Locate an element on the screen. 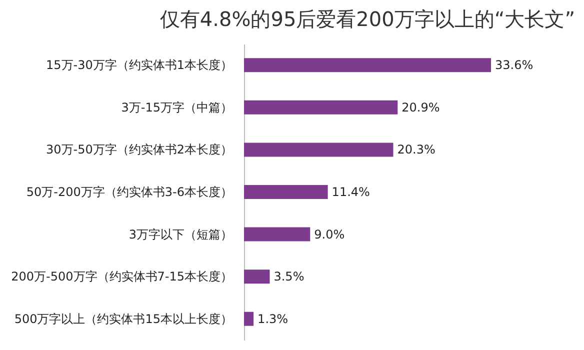  data-label: 3.5% is located at coordinates (289, 277).